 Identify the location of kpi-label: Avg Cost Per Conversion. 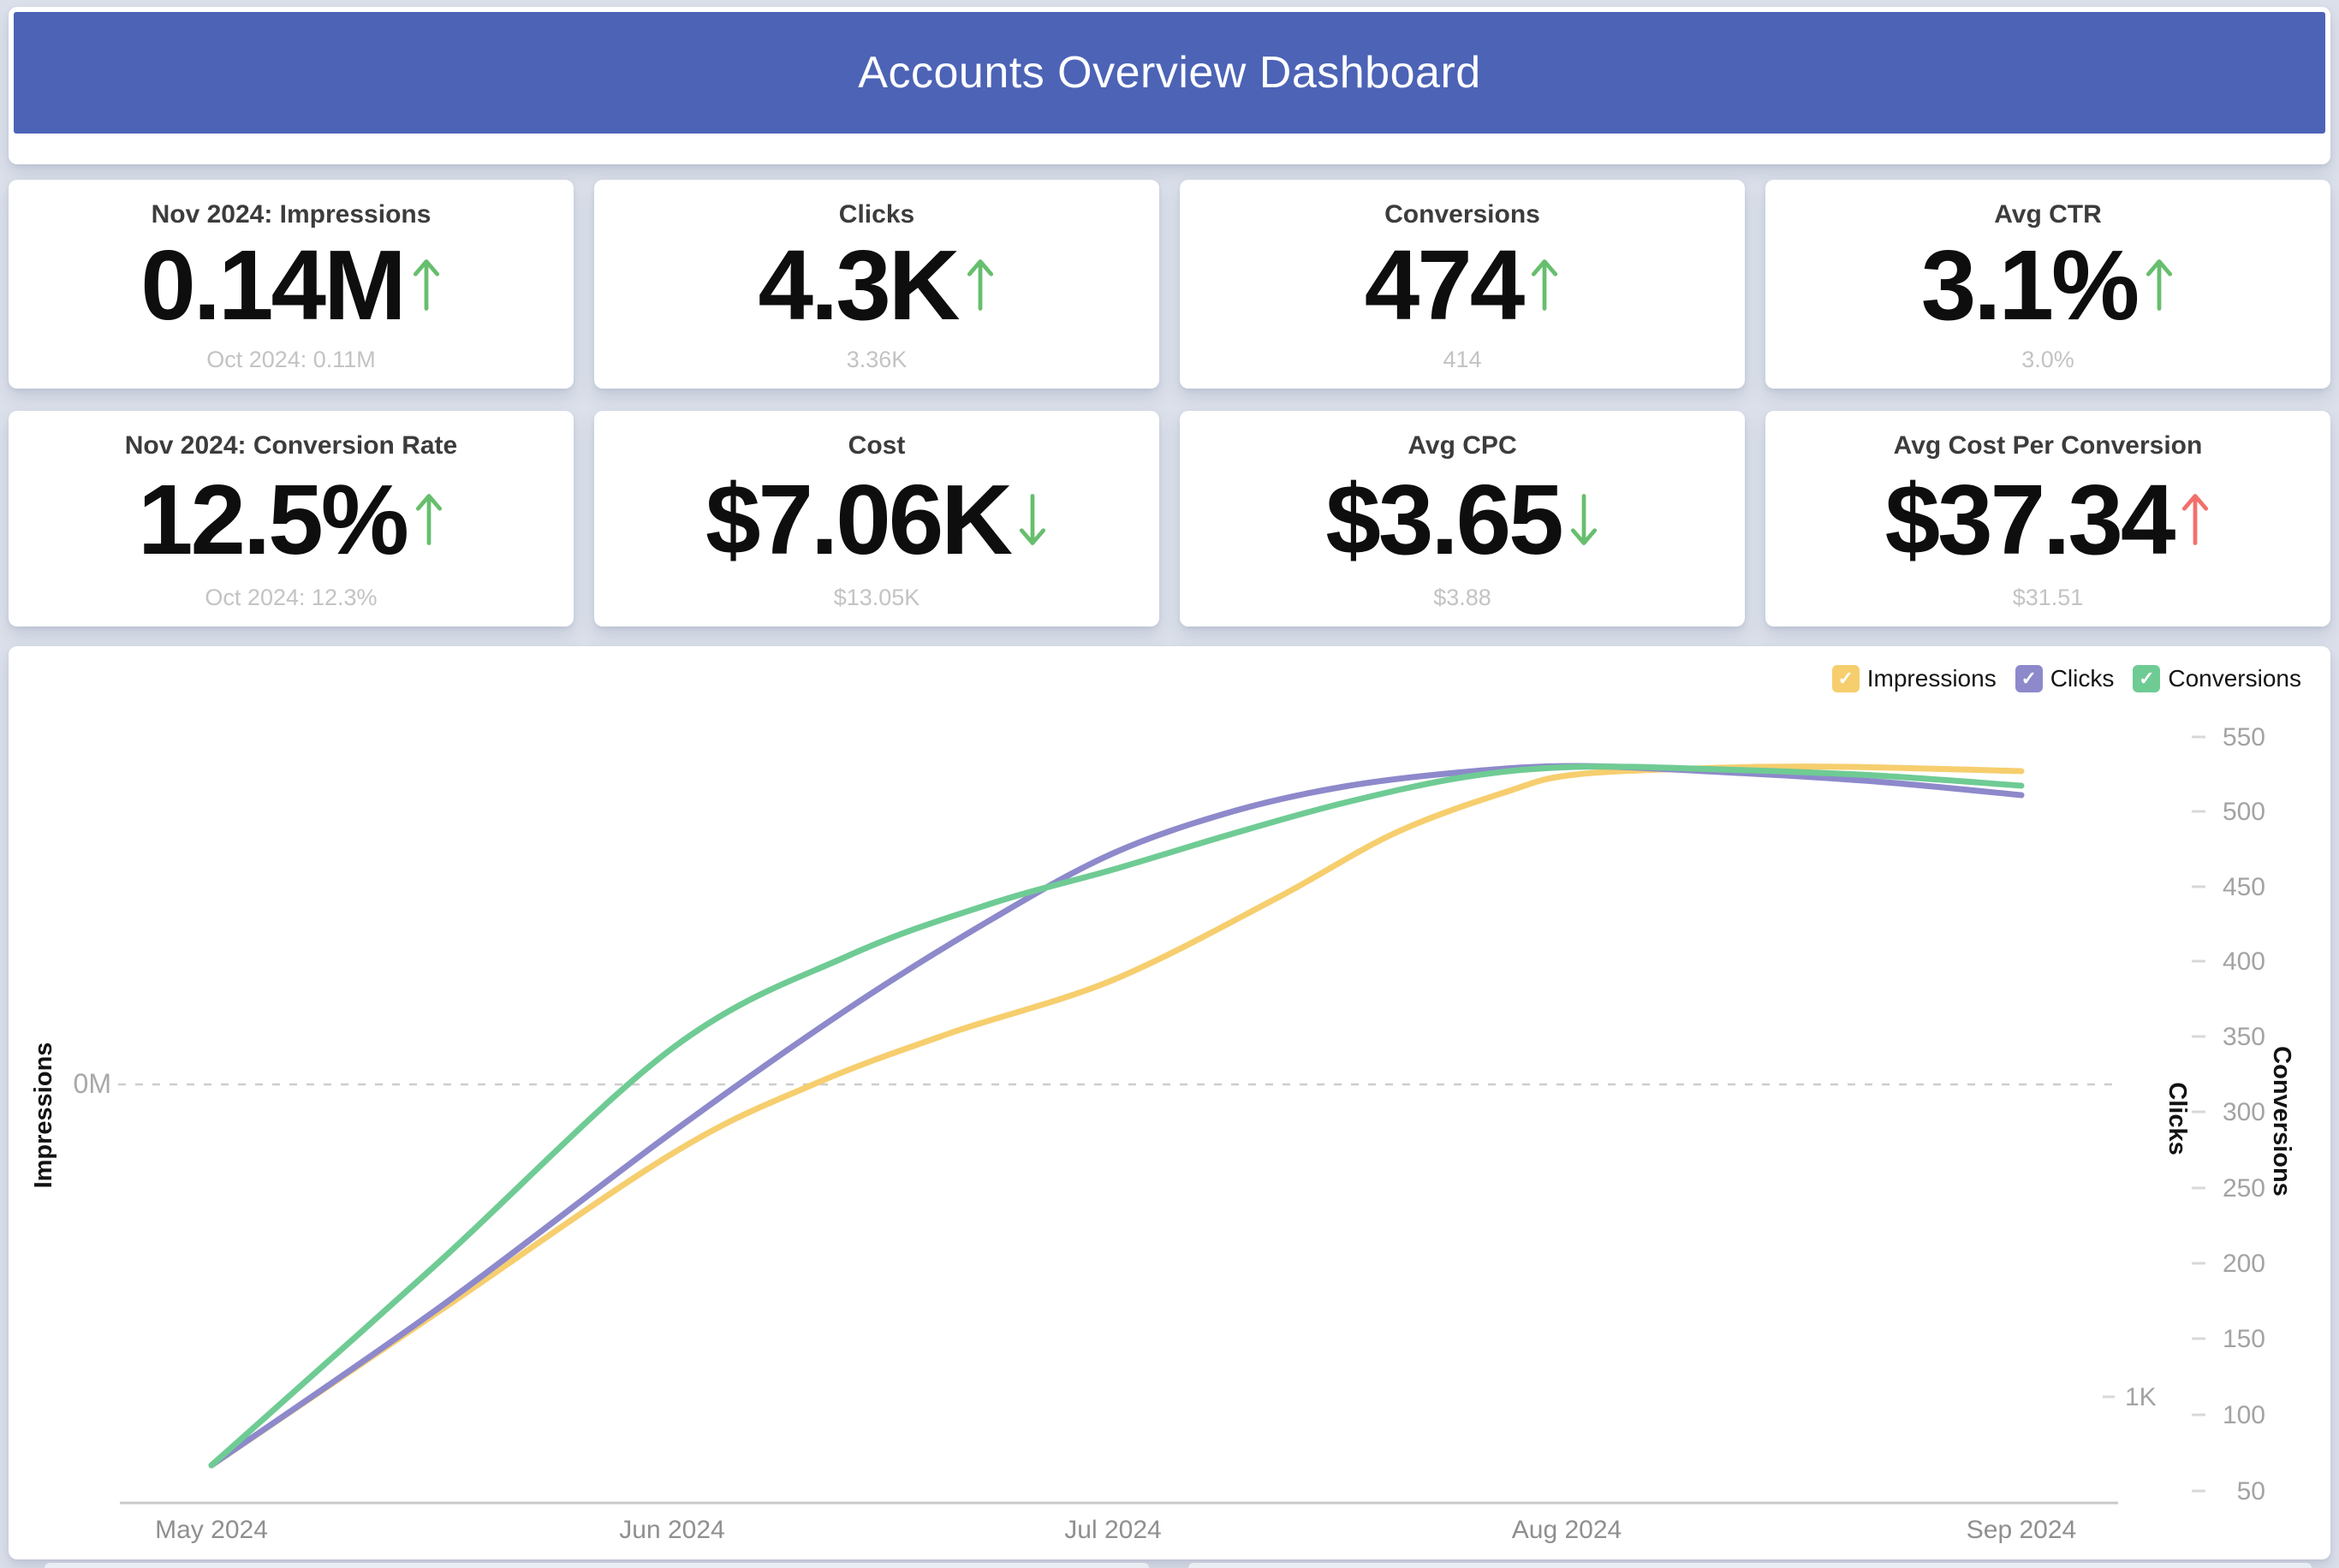
(2048, 445).